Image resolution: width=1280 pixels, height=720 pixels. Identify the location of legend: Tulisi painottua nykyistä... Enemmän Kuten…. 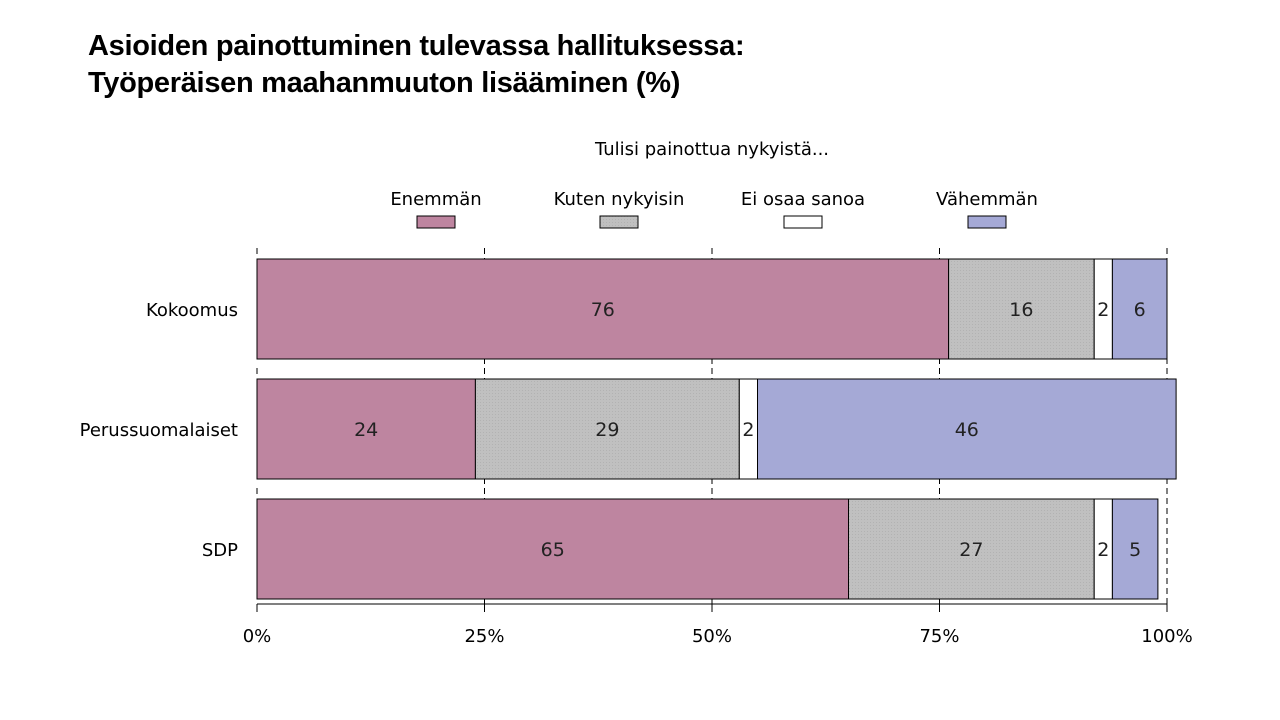
(714, 184).